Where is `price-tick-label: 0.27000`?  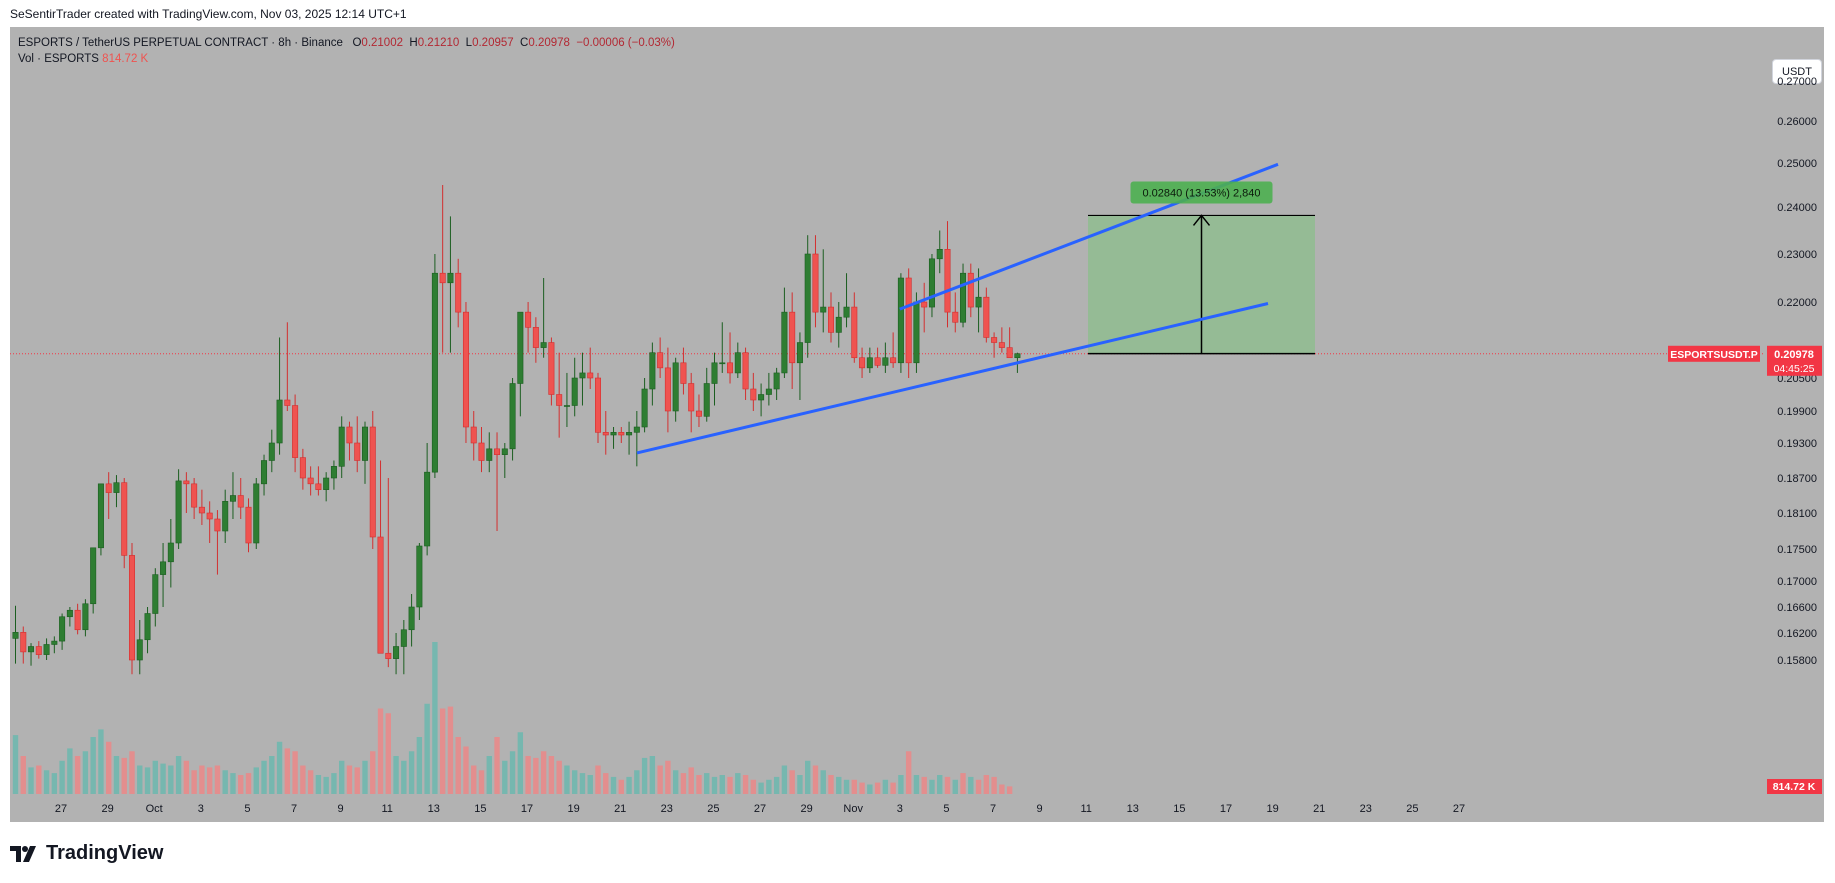
price-tick-label: 0.27000 is located at coordinates (1797, 82).